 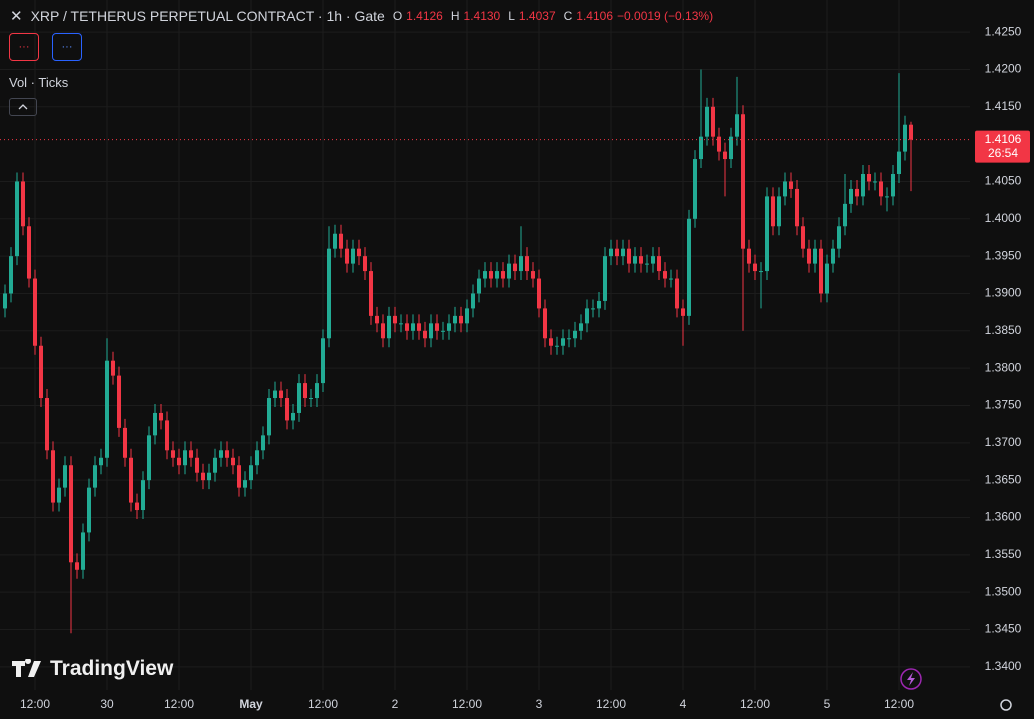 What do you see at coordinates (39, 82) in the screenshot?
I see `indicator-label: Vol · Ticks` at bounding box center [39, 82].